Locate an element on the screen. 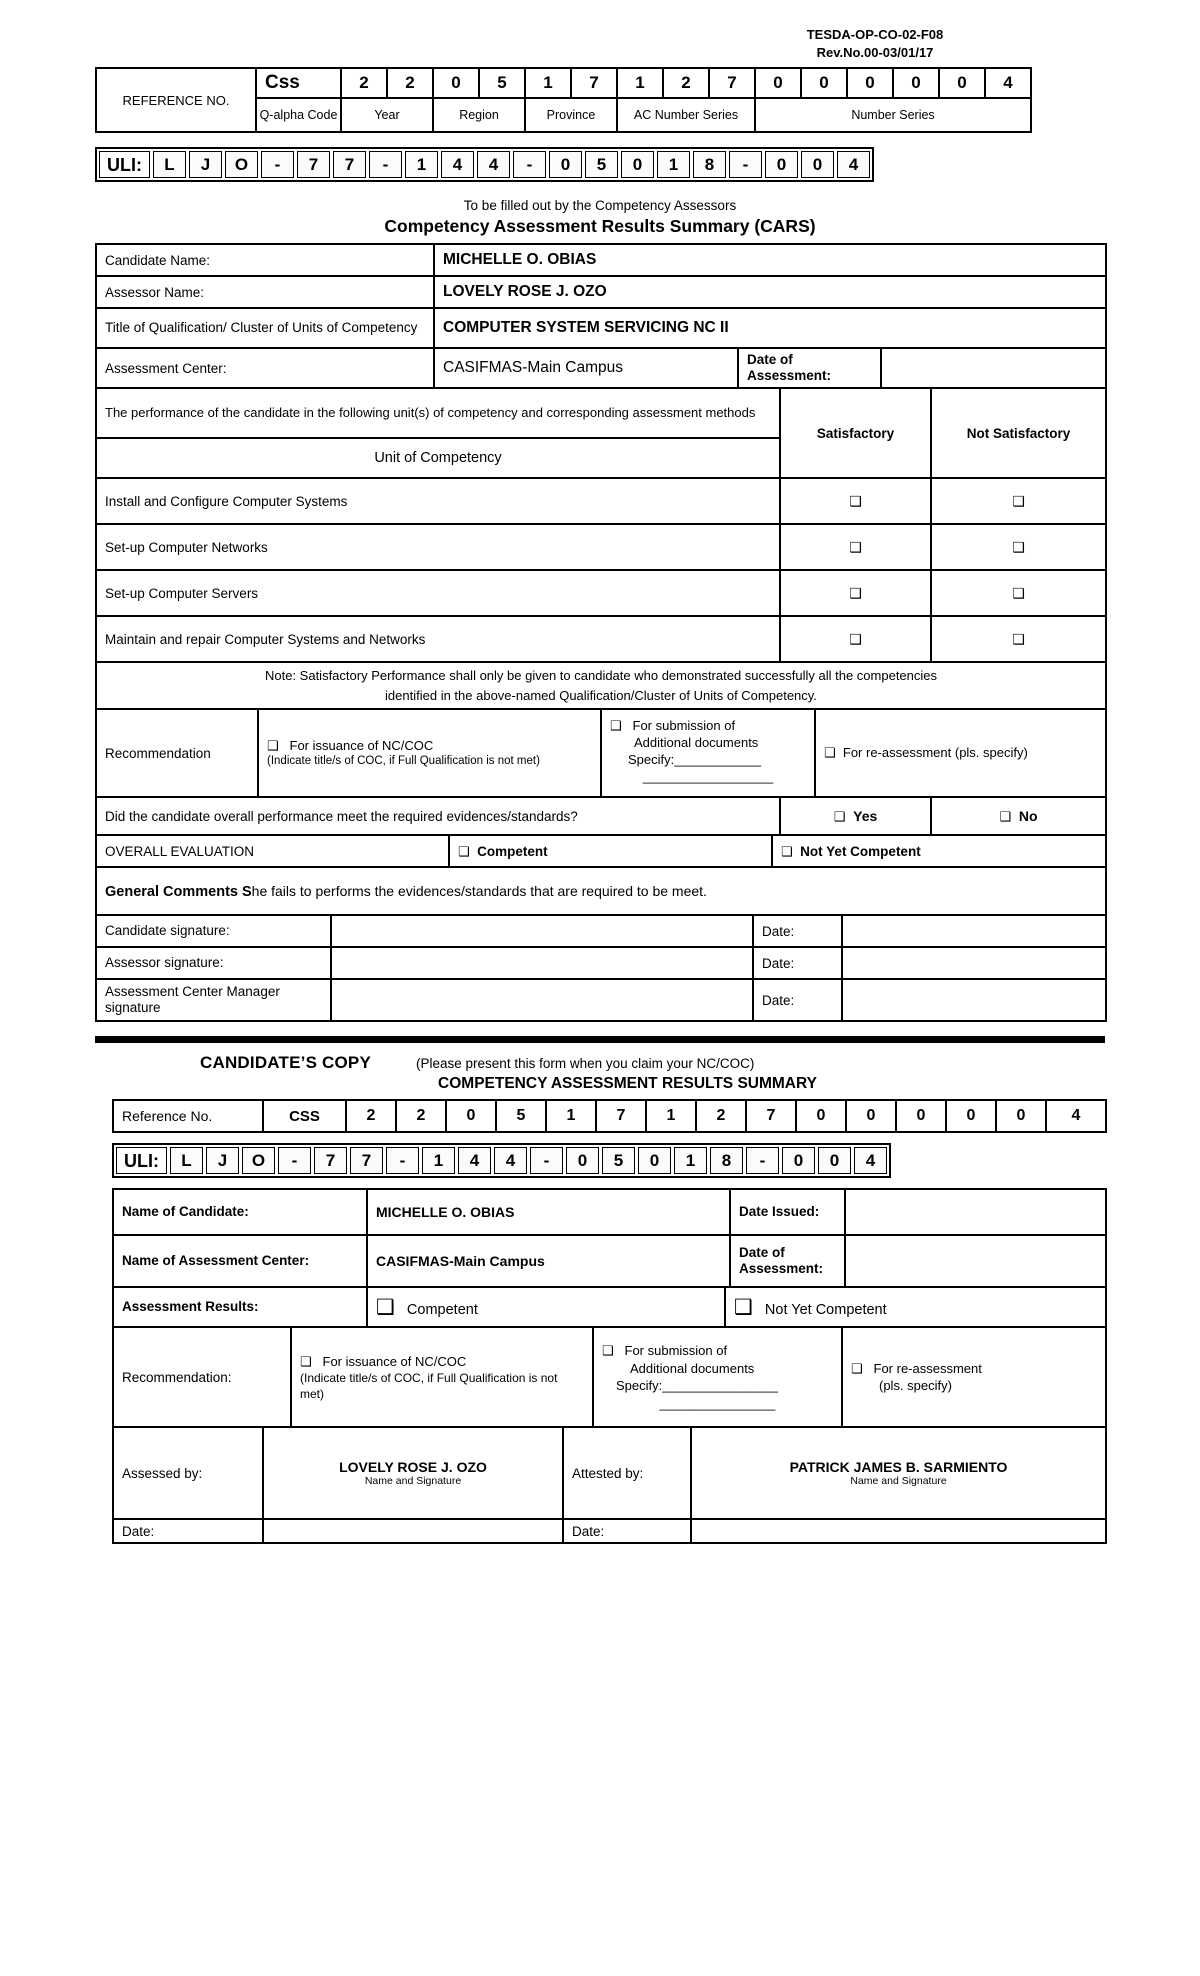 The width and height of the screenshot is (1200, 1976). copy-rec-submission-text2: Additional documents is located at coordinates (692, 1368).